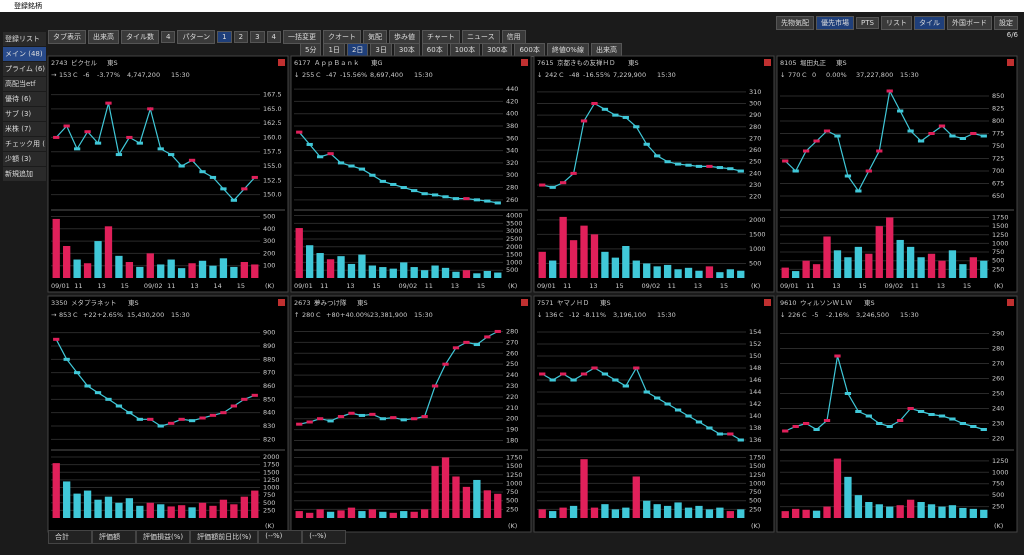 Image resolution: width=1024 pixels, height=555 pixels. Describe the element at coordinates (24, 99) in the screenshot. I see `sidebar-item: 優待 (6)` at that location.